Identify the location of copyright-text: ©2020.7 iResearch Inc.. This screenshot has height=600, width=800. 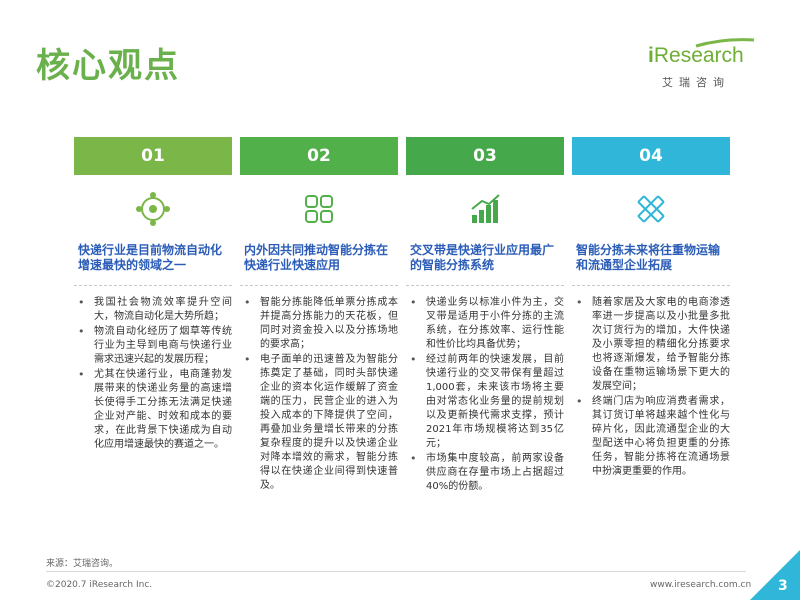
(99, 585).